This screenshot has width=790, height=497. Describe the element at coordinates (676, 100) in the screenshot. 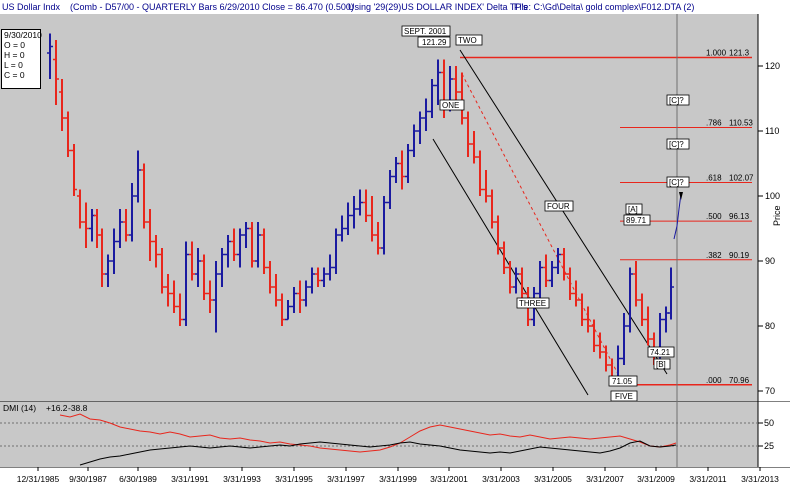

I see `wave-c-label-1: [C]?` at that location.